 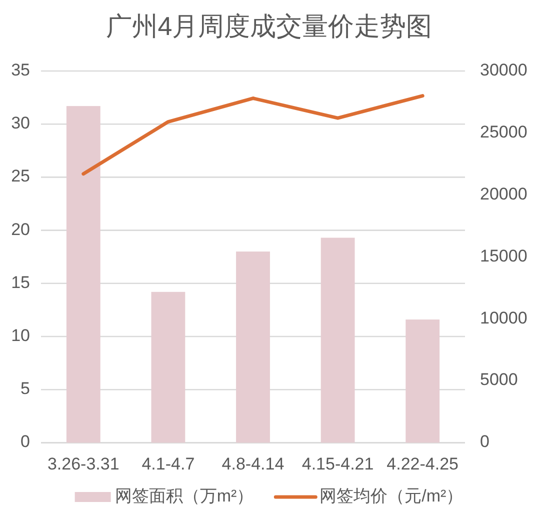 What do you see at coordinates (504, 194) in the screenshot?
I see `y2-tick-label: 20000` at bounding box center [504, 194].